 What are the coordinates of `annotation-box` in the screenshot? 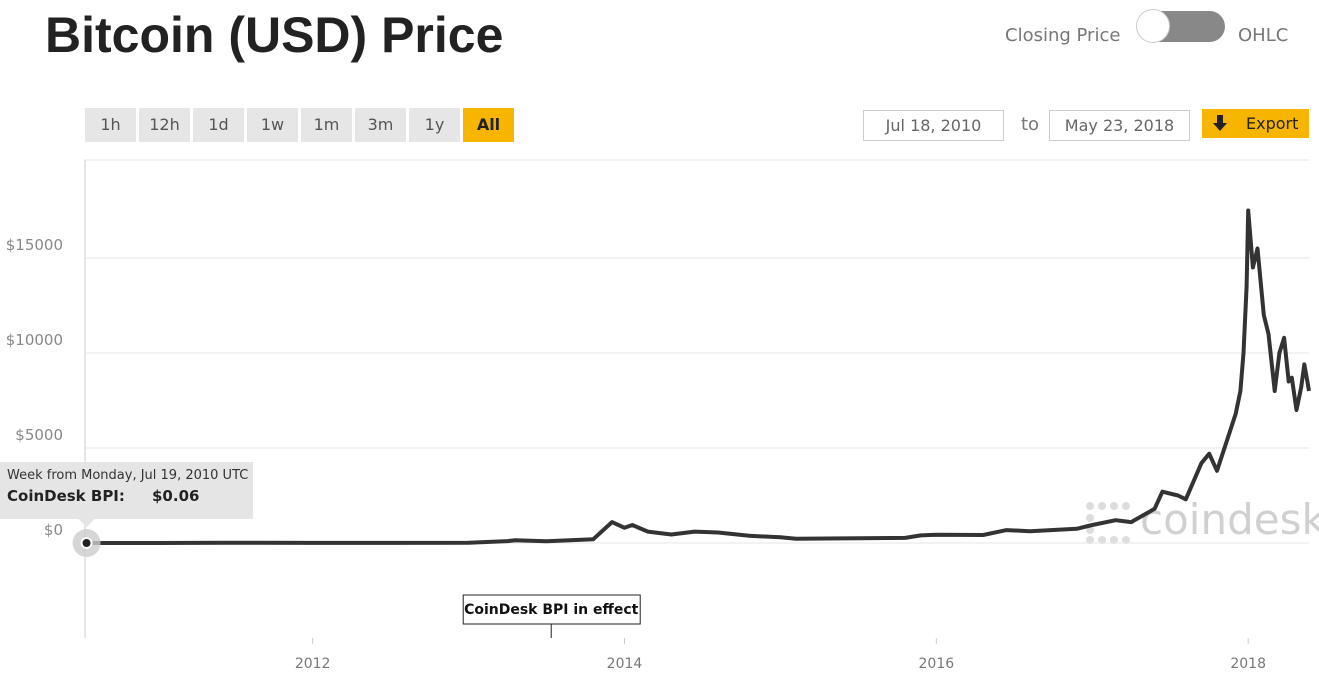 It's located at (551, 609).